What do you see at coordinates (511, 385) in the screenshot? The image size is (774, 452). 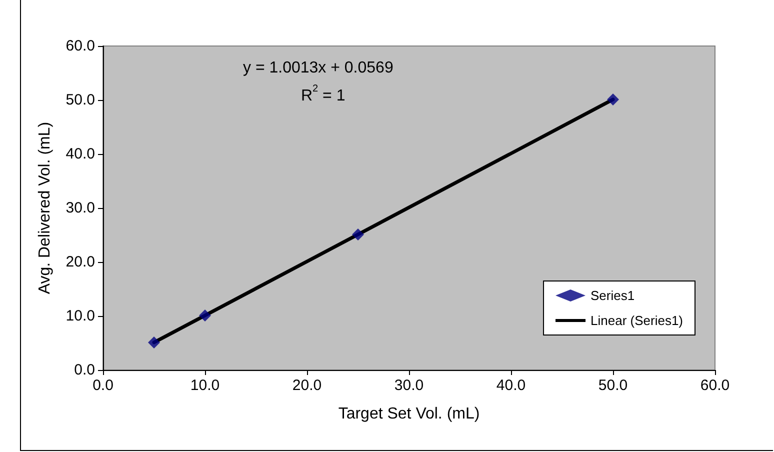 I see `x-tick-label: 40.0` at bounding box center [511, 385].